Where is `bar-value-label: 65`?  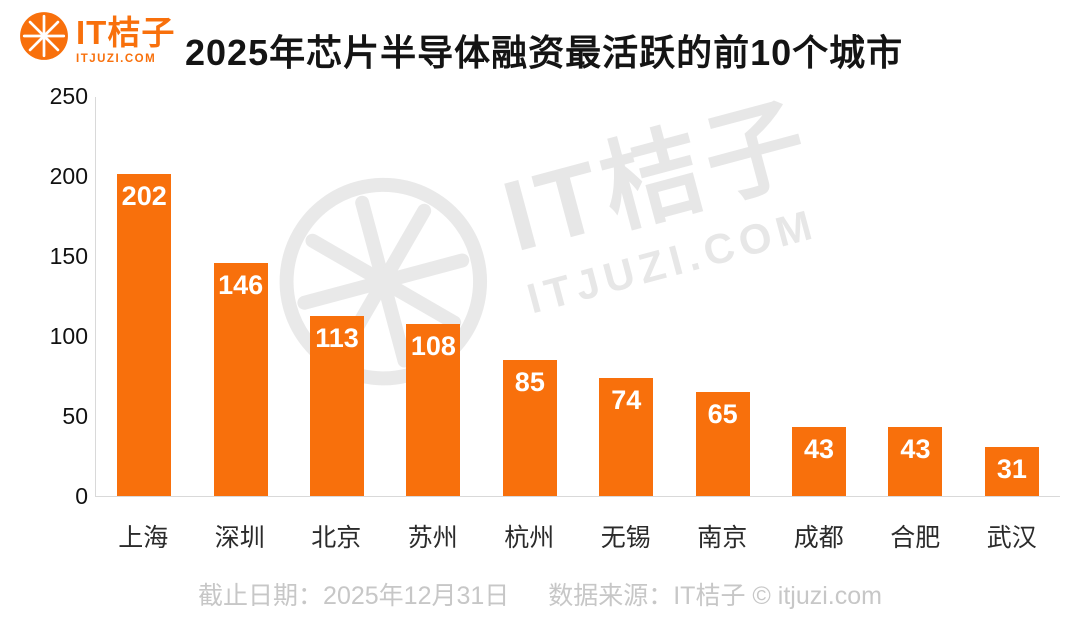 bar-value-label: 65 is located at coordinates (722, 414).